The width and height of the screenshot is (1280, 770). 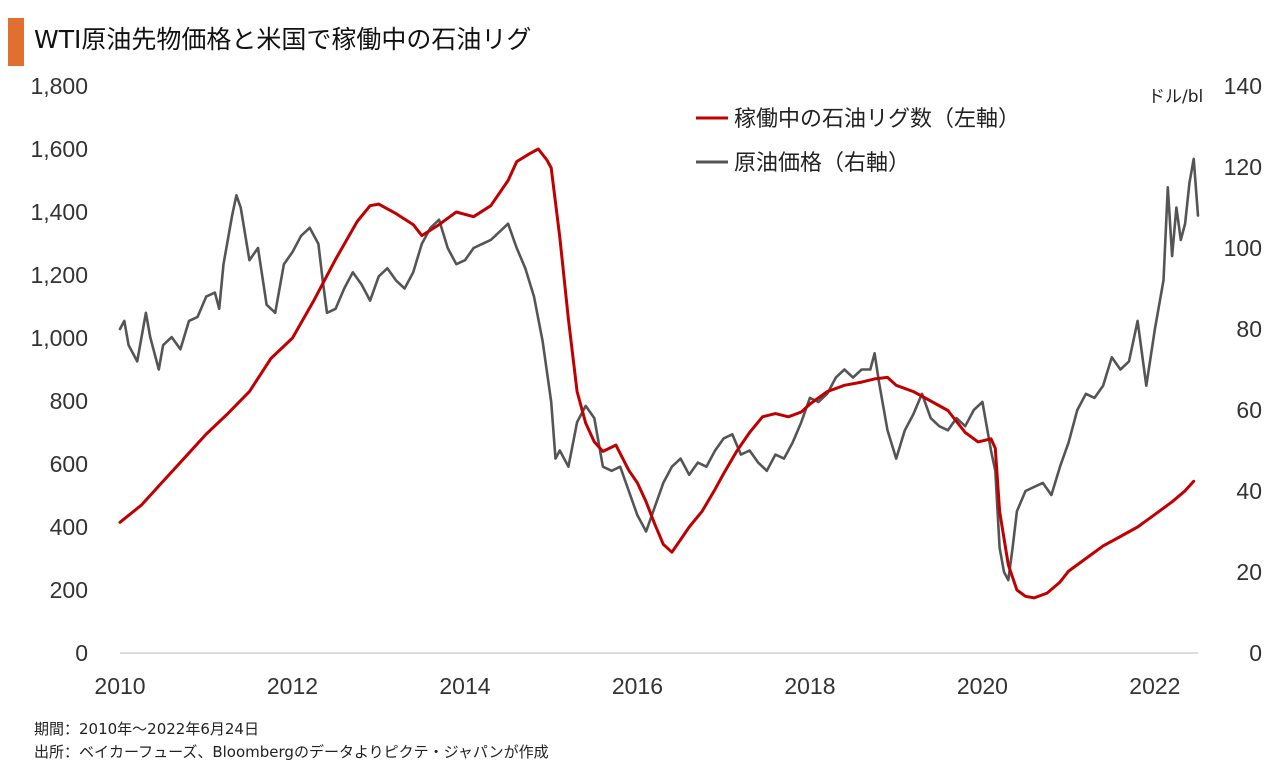 I want to click on y-left-tick-label: 800, so click(x=69, y=401).